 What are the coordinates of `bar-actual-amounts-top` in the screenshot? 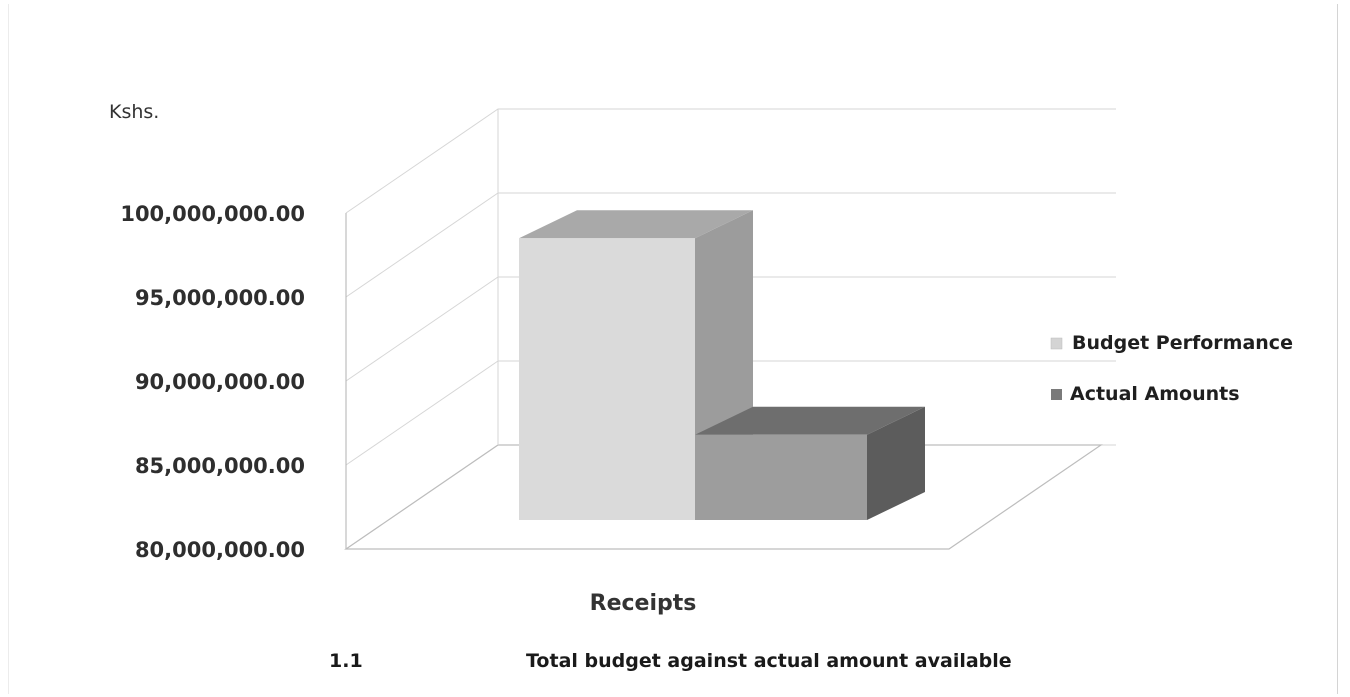 It's located at (810, 420).